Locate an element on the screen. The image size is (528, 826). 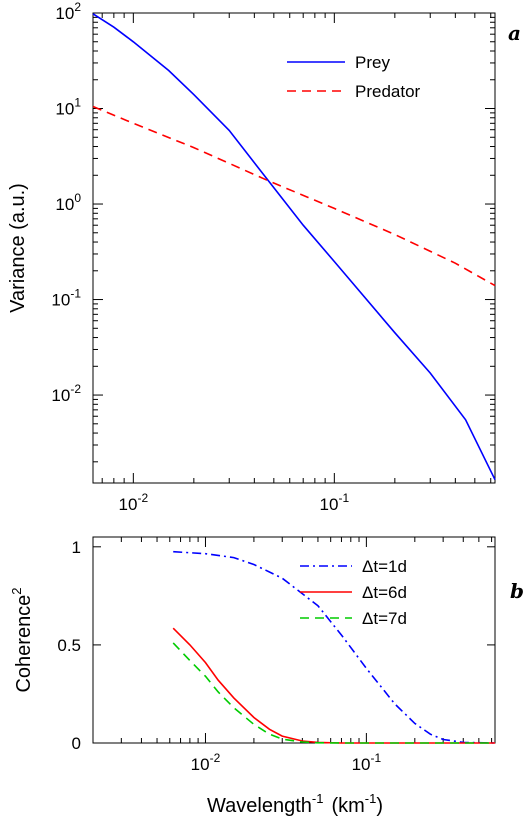
y-axis-label-b: Coherence2 is located at coordinates (22, 639).